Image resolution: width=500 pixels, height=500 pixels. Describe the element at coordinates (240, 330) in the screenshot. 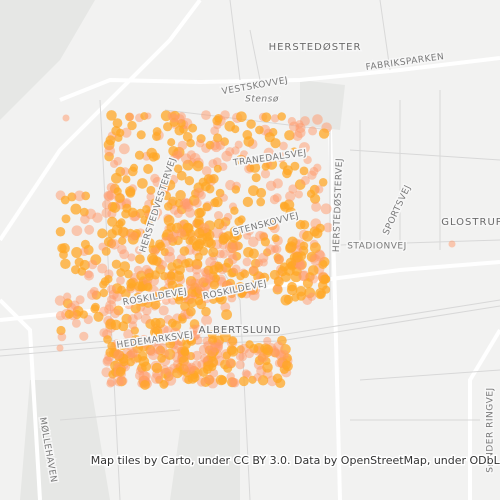

I see `place-label: ALBERTSLUND` at that location.